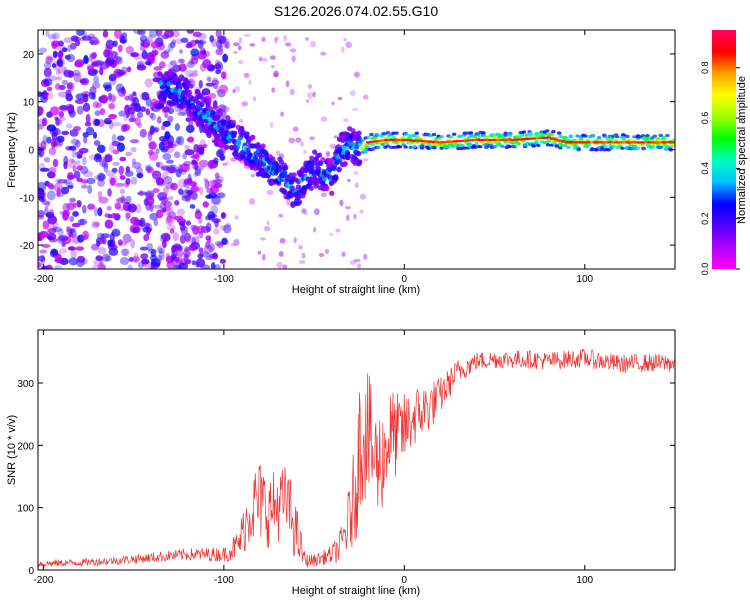 The image size is (750, 600). I want to click on snr-x-tick-label: -200, so click(43, 580).